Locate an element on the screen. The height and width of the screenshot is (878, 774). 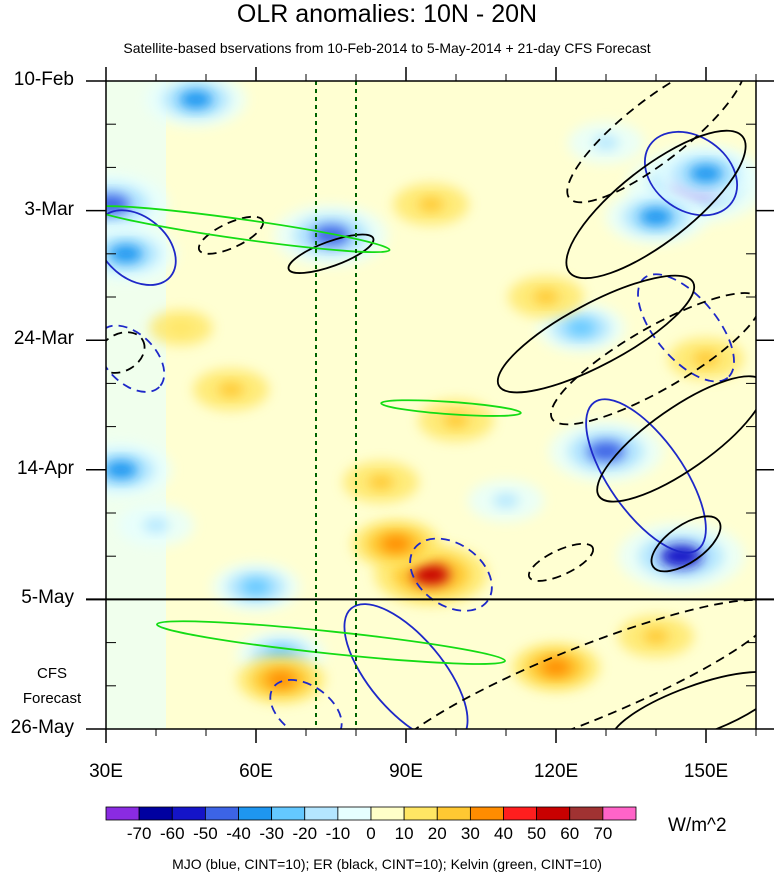
chart-title: OLR anomalies: 10N - 20N is located at coordinates (387, 14).